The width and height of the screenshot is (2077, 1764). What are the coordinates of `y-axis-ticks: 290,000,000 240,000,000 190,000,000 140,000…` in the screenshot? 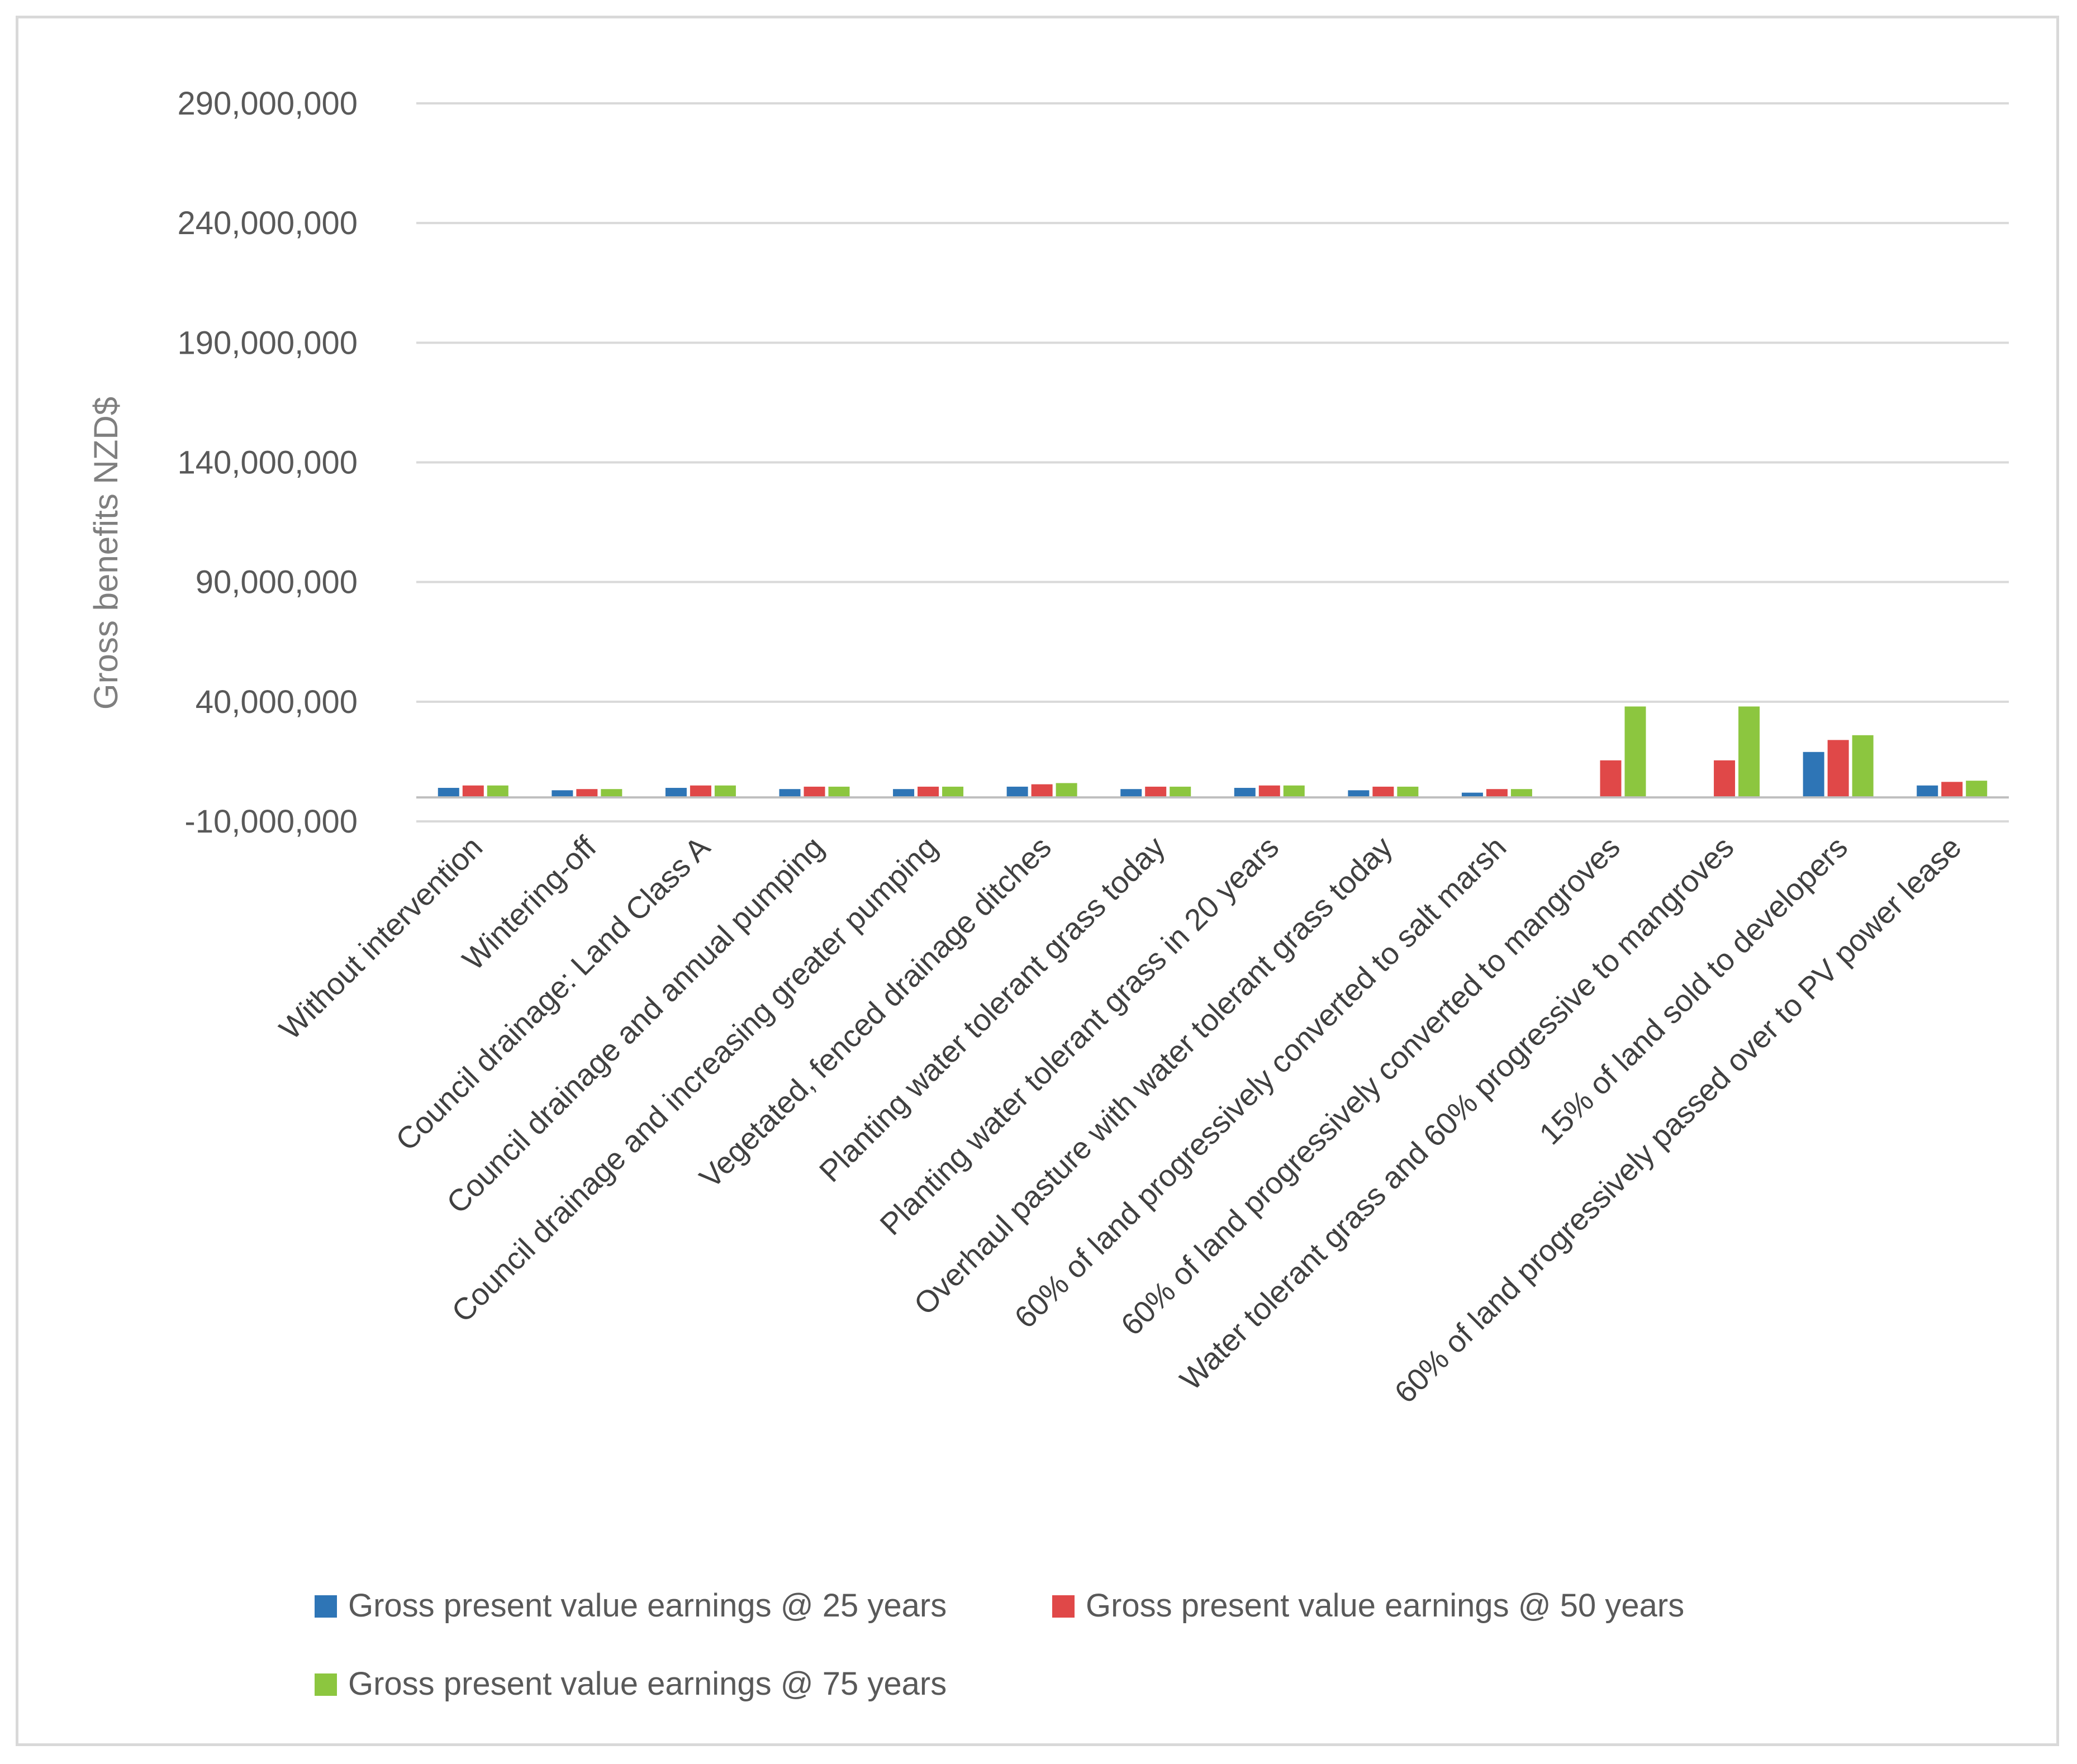 It's located at (267, 462).